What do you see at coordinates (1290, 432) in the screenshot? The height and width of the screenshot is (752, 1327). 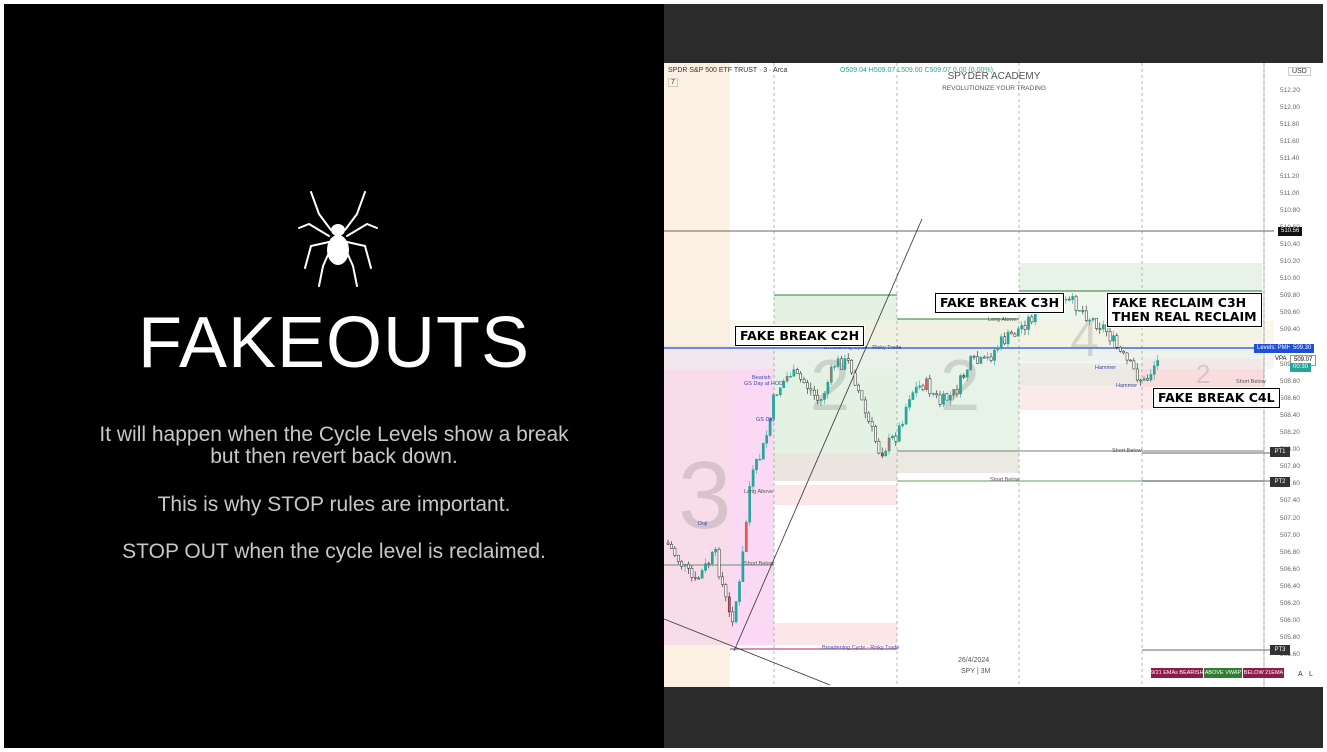 I see `price-axis-label: 508.20` at bounding box center [1290, 432].